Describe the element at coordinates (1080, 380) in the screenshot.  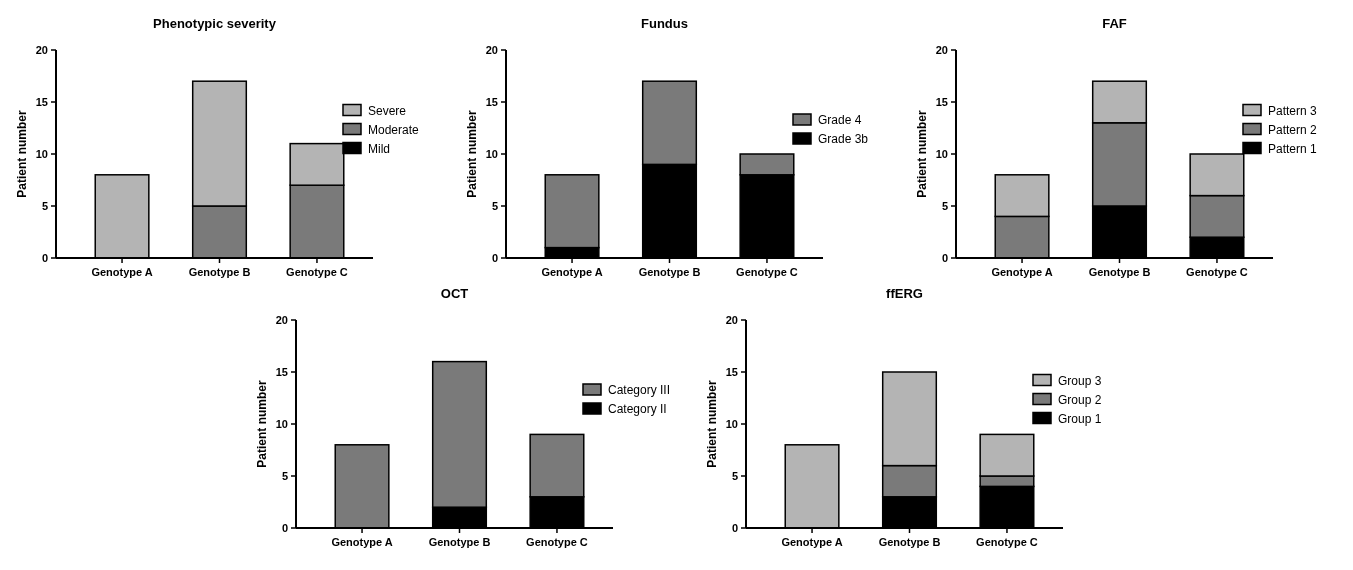
I see `legend-label: Group 3` at that location.